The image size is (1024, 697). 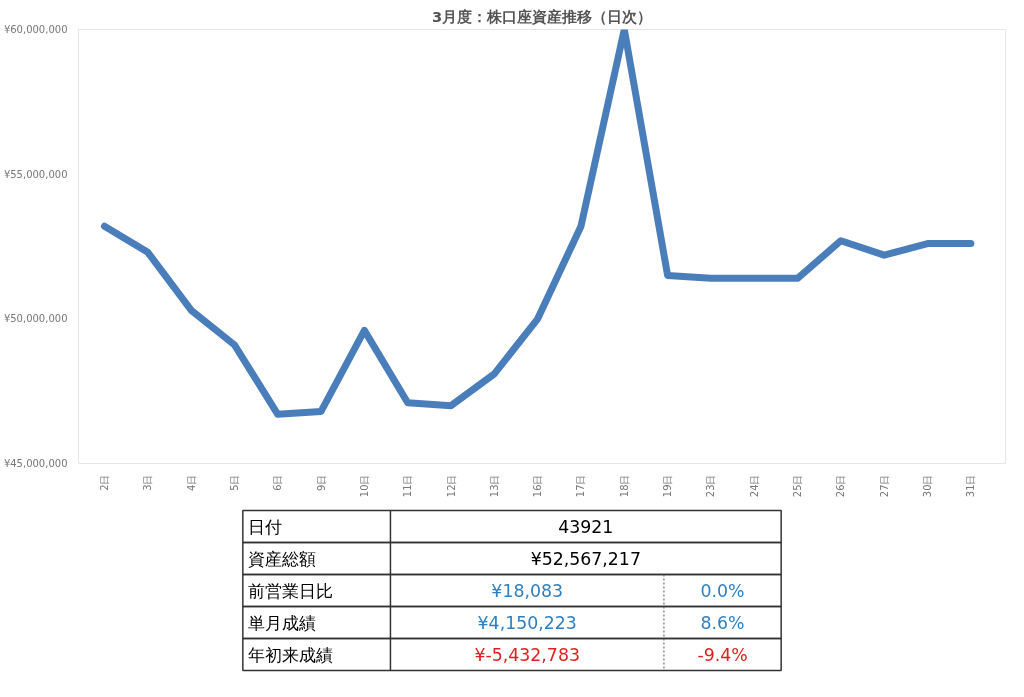 I want to click on text: 8.6%, so click(x=722, y=622).